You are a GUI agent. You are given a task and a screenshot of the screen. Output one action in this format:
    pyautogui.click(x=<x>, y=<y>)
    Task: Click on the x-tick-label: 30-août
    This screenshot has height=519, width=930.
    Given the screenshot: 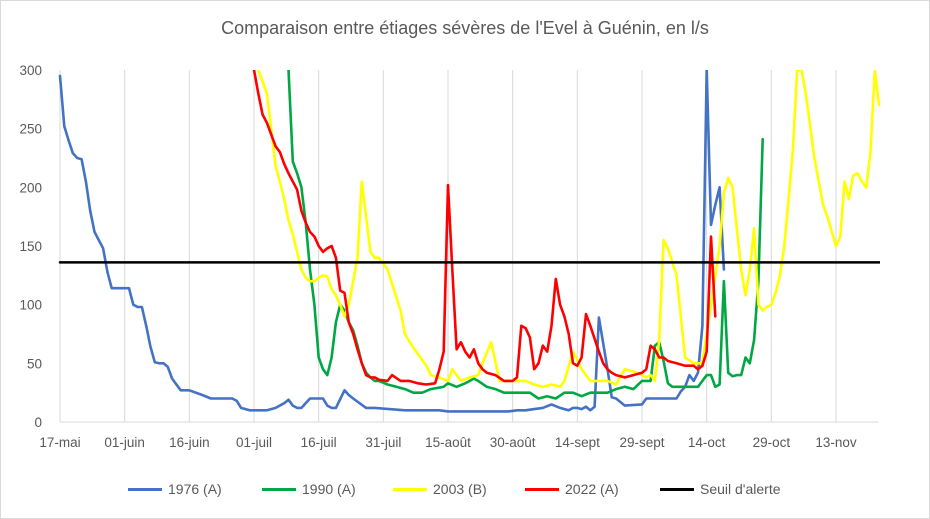 What is the action you would take?
    pyautogui.click(x=513, y=442)
    